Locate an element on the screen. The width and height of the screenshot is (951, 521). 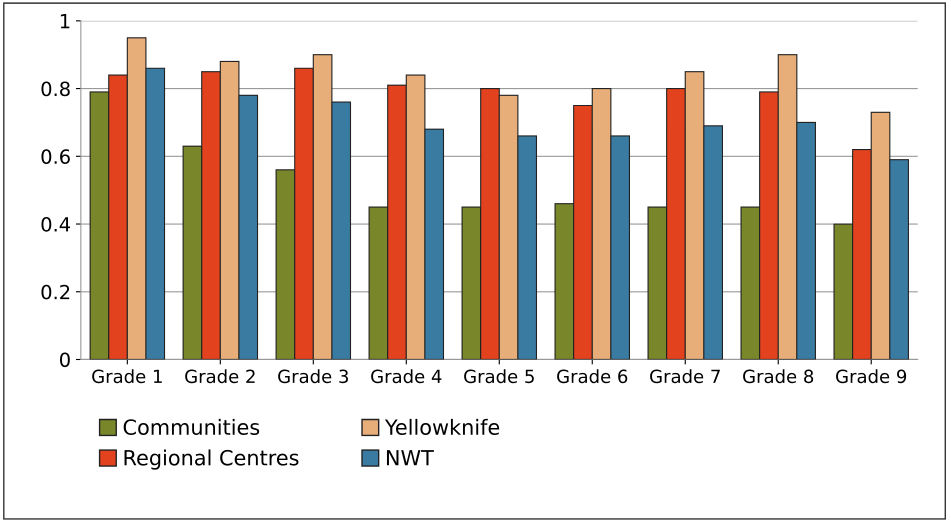
y-tick-label: 1 is located at coordinates (65, 21).